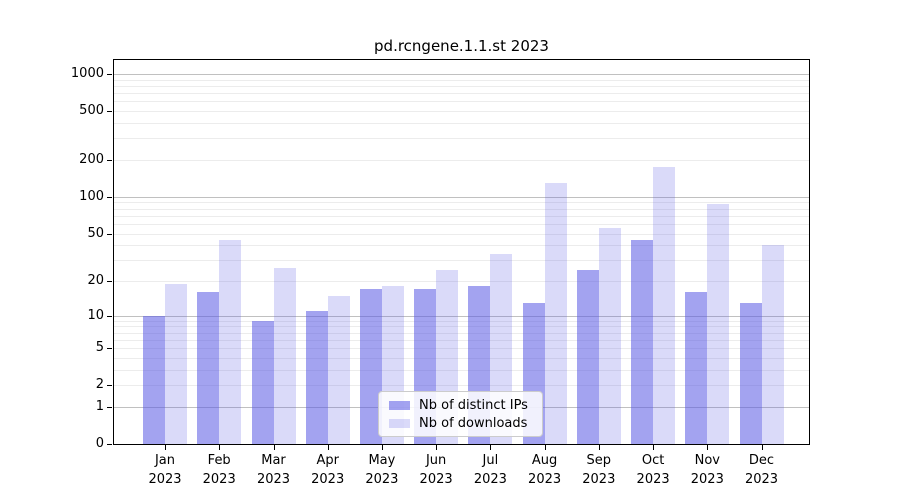  Describe the element at coordinates (718, 324) in the screenshot. I see `bar-downloads-nov` at that location.